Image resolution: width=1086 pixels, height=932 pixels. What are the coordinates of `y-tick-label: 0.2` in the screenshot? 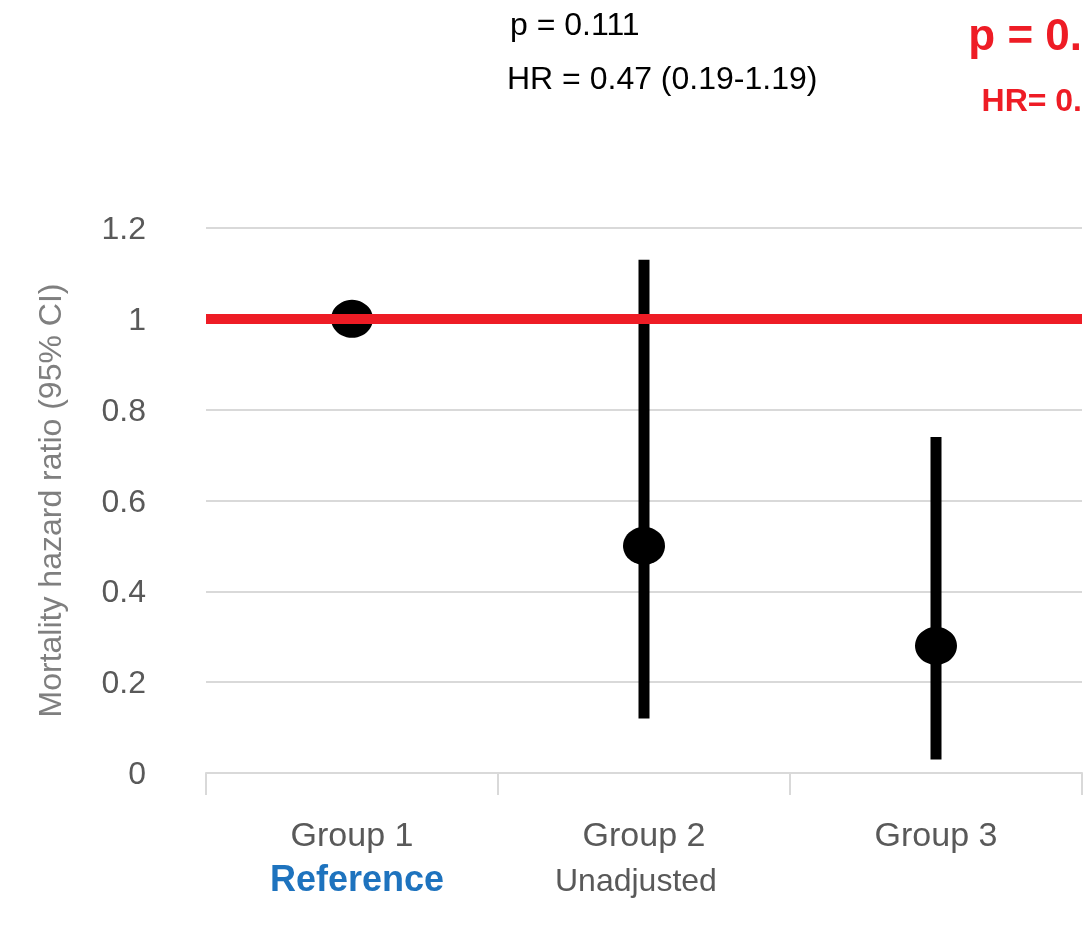 It's located at (123, 682).